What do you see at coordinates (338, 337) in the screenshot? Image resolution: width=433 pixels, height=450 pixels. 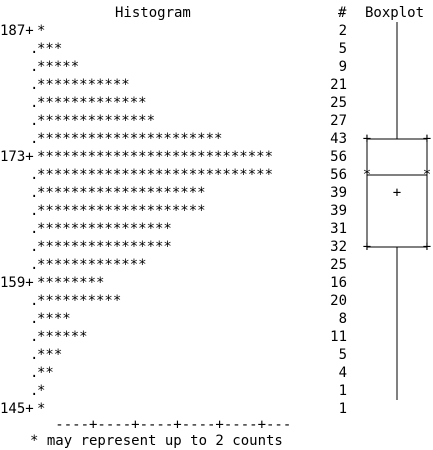 I see `bin-count: 11` at bounding box center [338, 337].